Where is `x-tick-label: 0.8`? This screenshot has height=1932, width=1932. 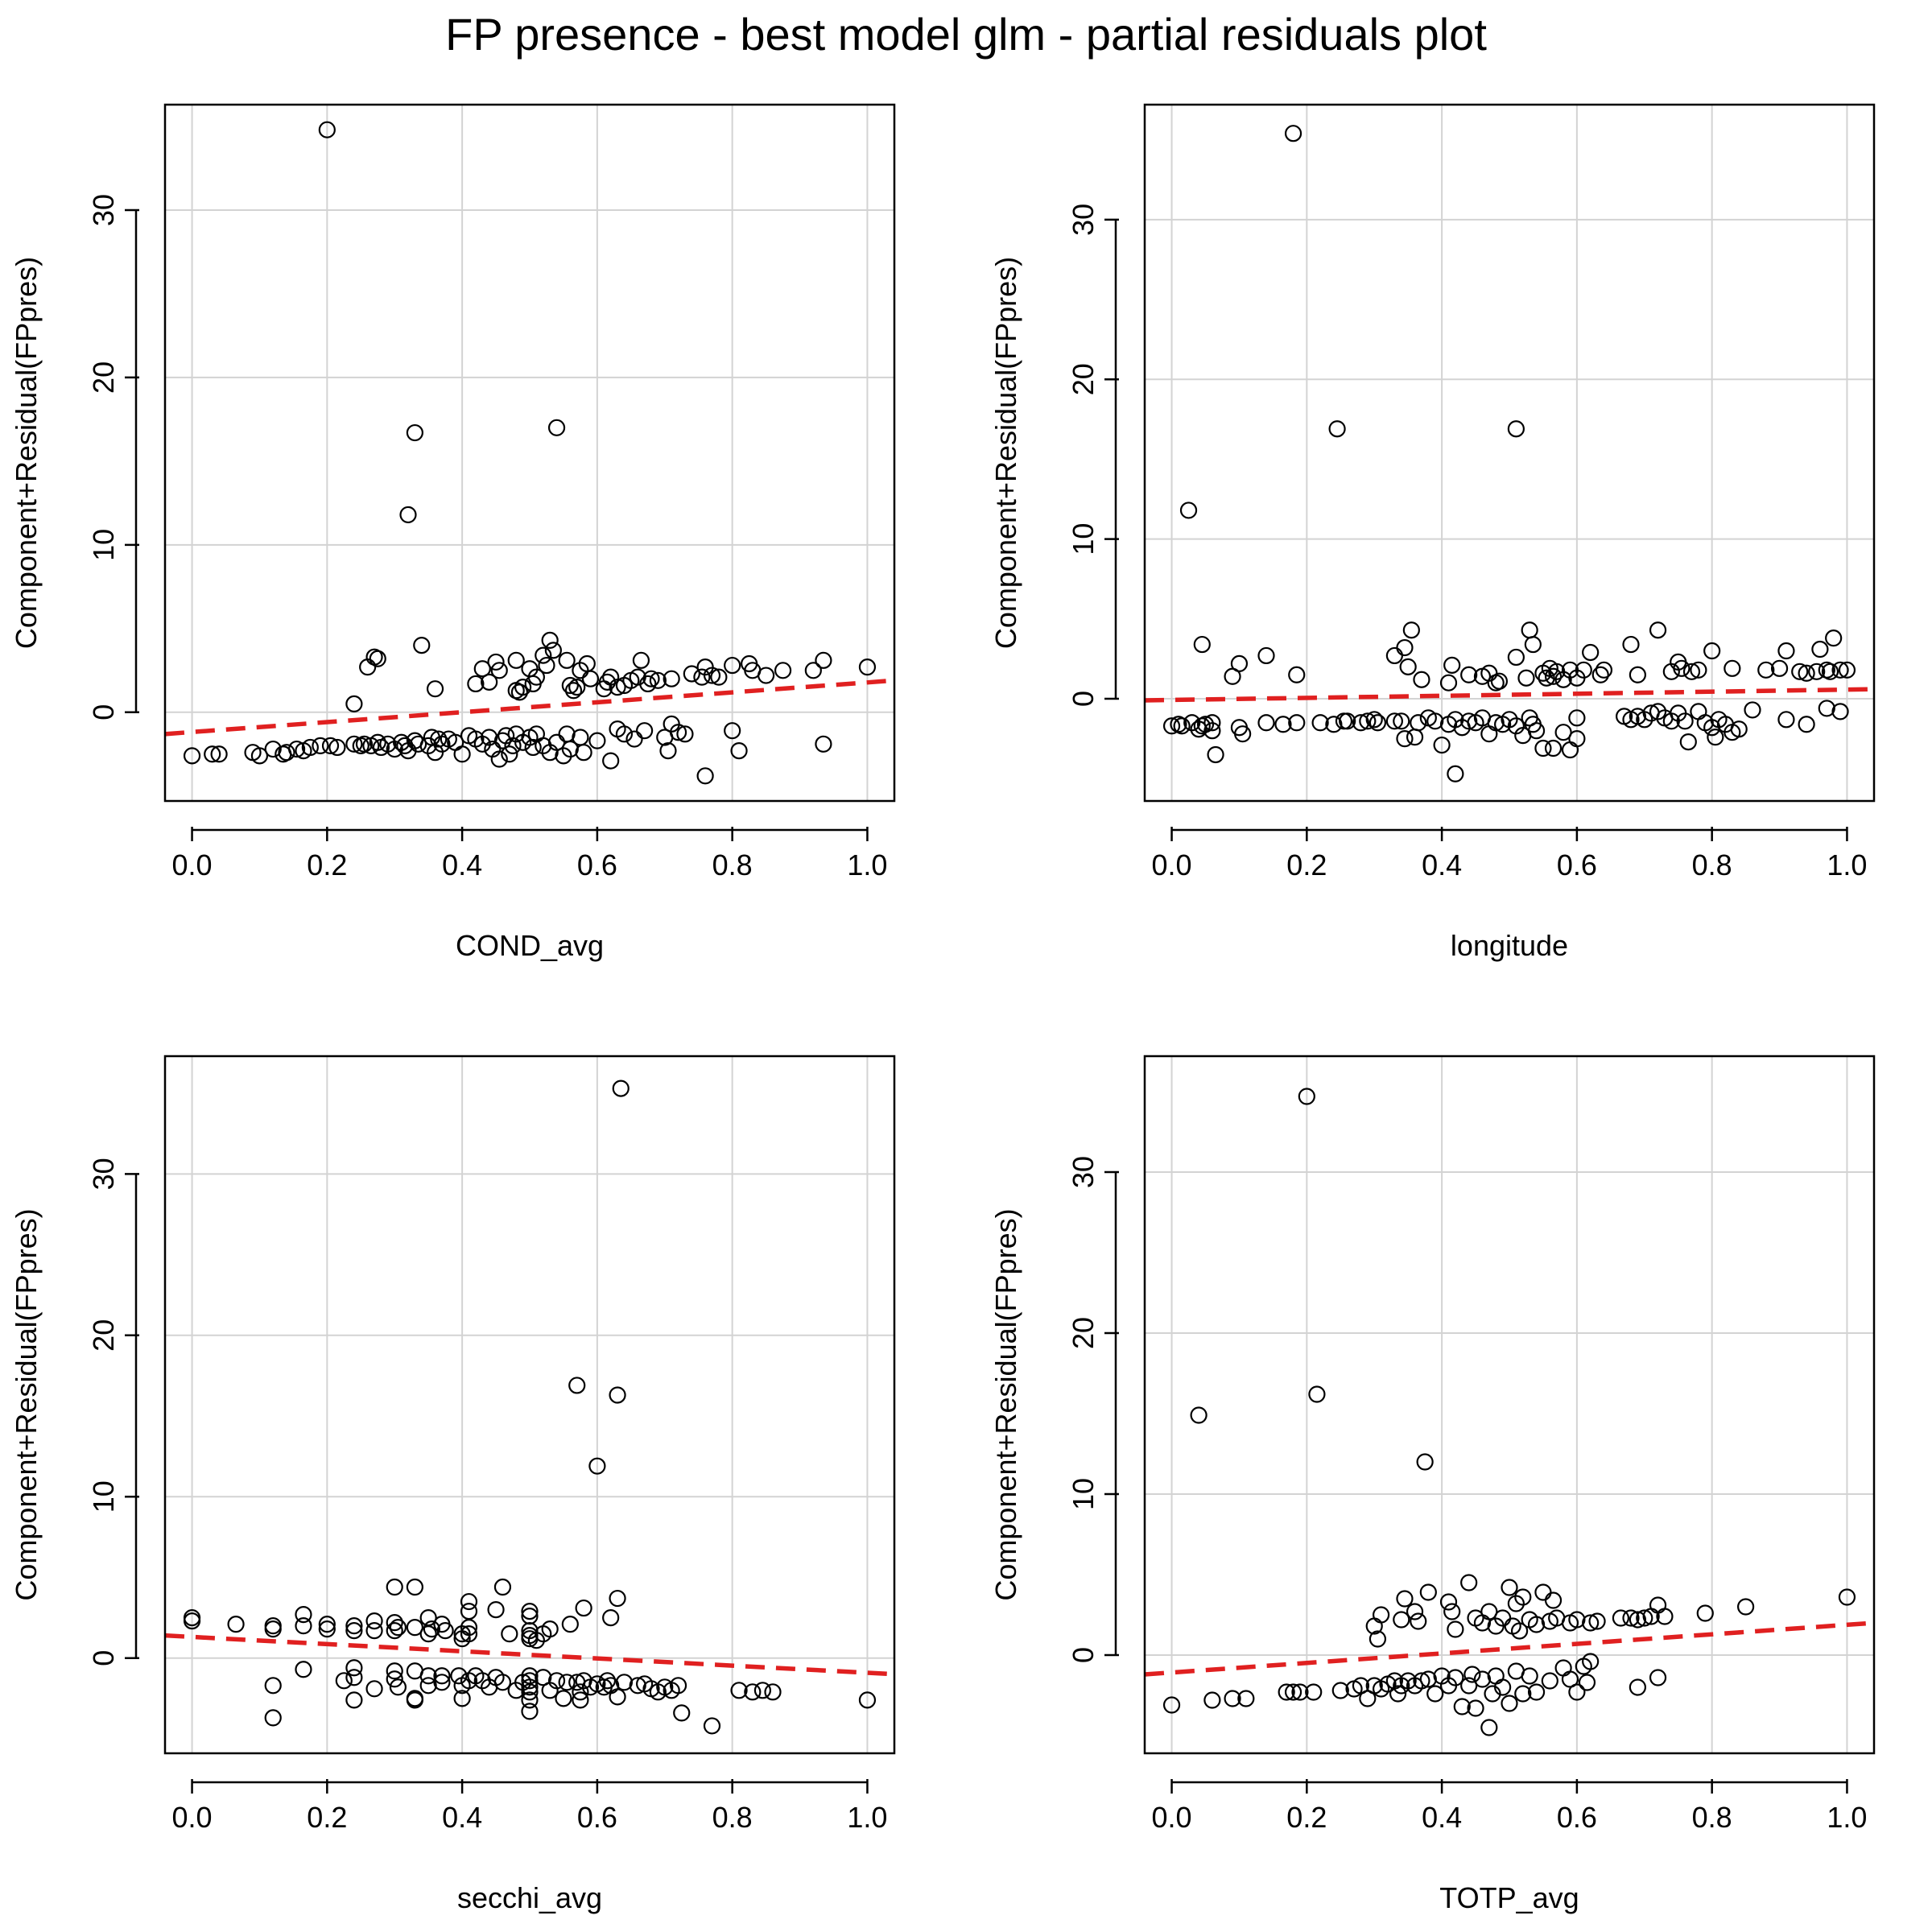
x-tick-label: 0.8 is located at coordinates (1712, 864).